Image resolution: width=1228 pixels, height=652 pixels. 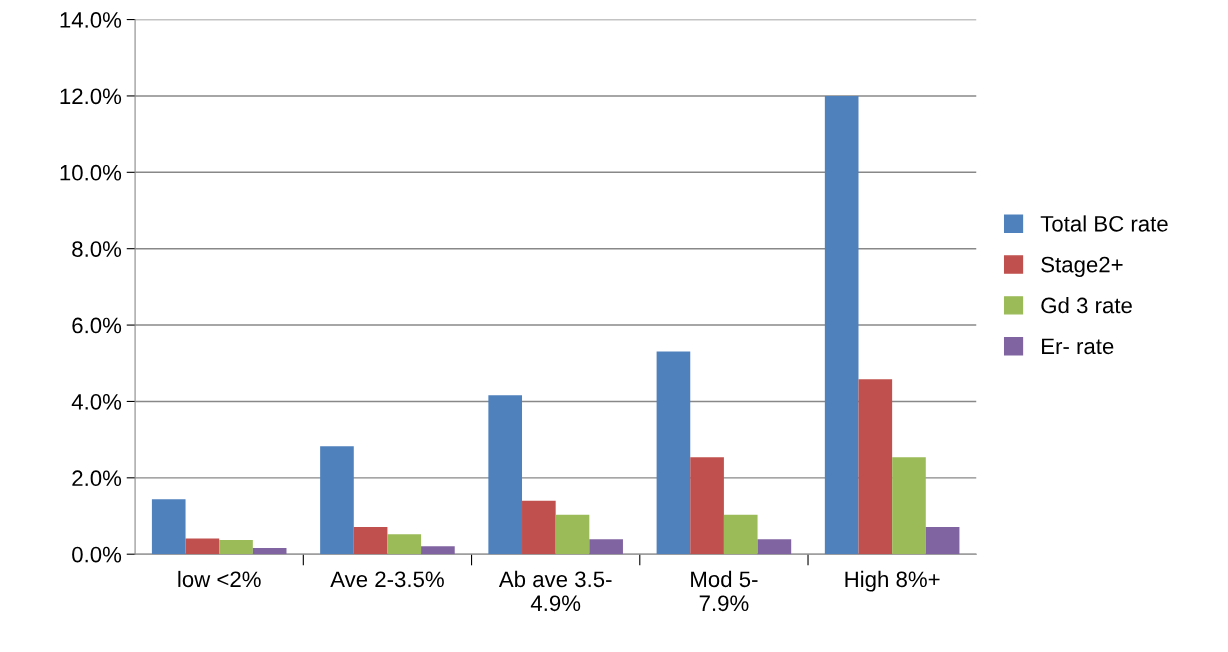 What do you see at coordinates (1104, 223) in the screenshot?
I see `legend-label: Total BC rate` at bounding box center [1104, 223].